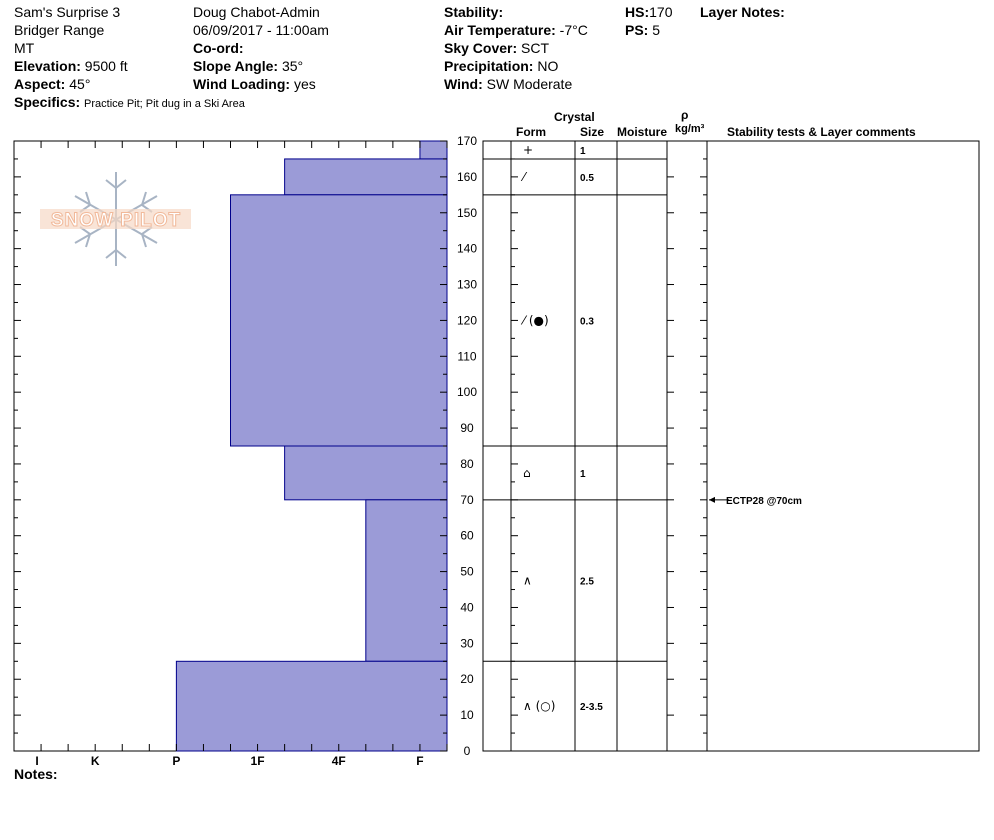 The height and width of the screenshot is (840, 994). I want to click on depth-label: 40, so click(467, 607).